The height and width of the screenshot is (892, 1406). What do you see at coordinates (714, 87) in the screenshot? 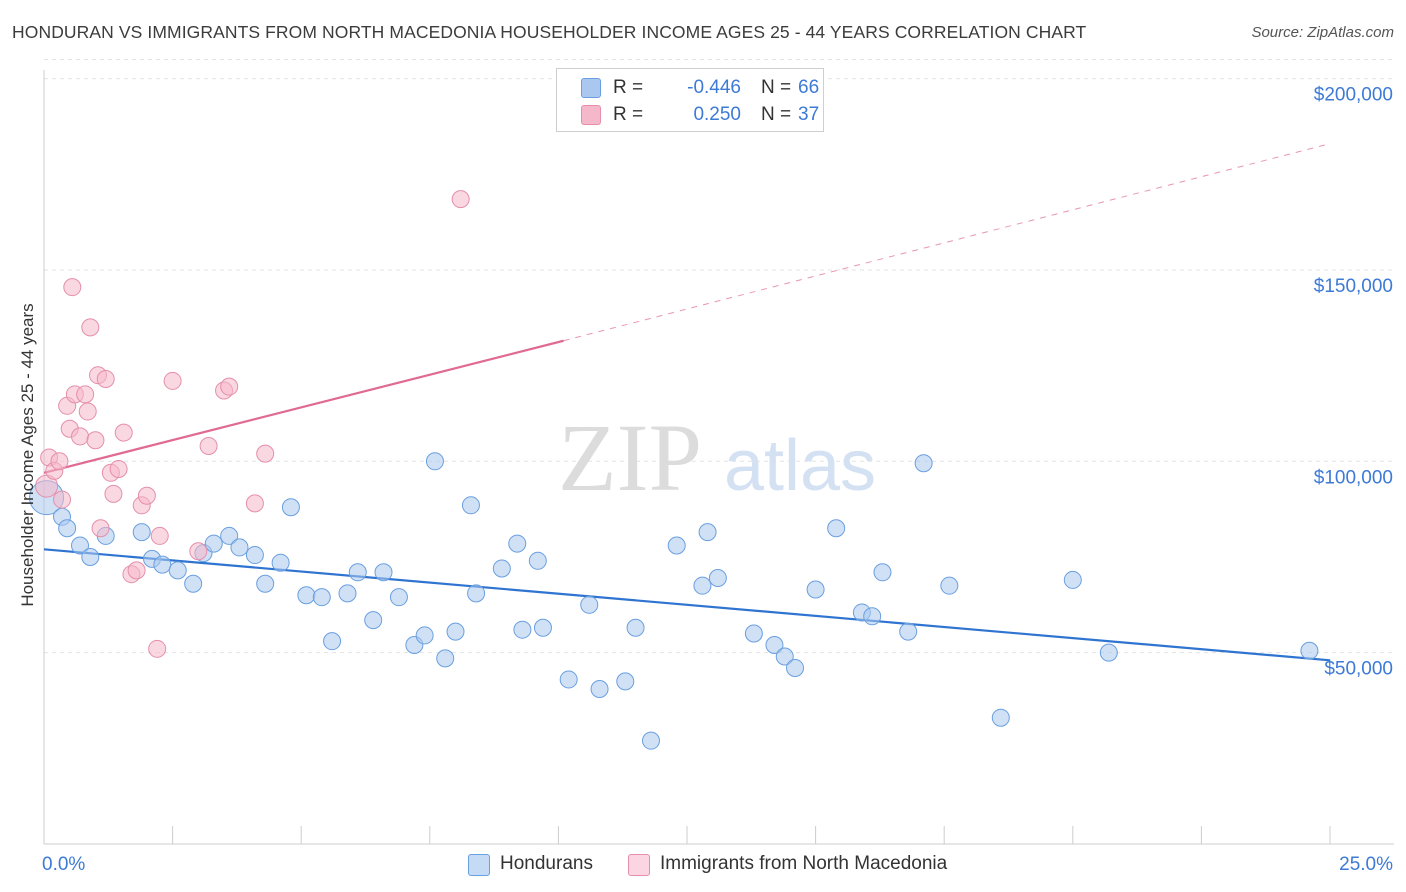
I see `legend-r-value: -0.446` at bounding box center [714, 87].